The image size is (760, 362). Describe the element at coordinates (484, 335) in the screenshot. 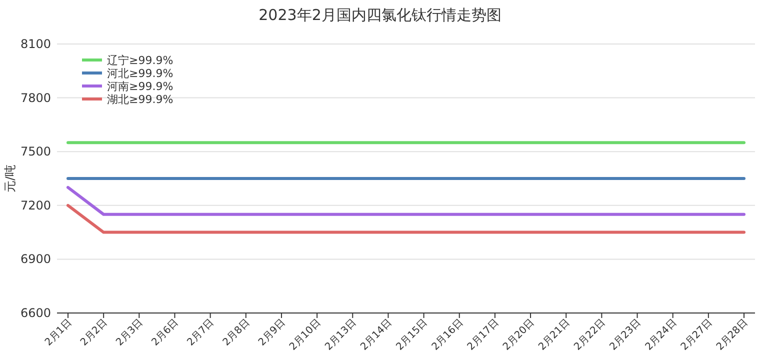

I see `x-tick-label: 2月17日` at that location.